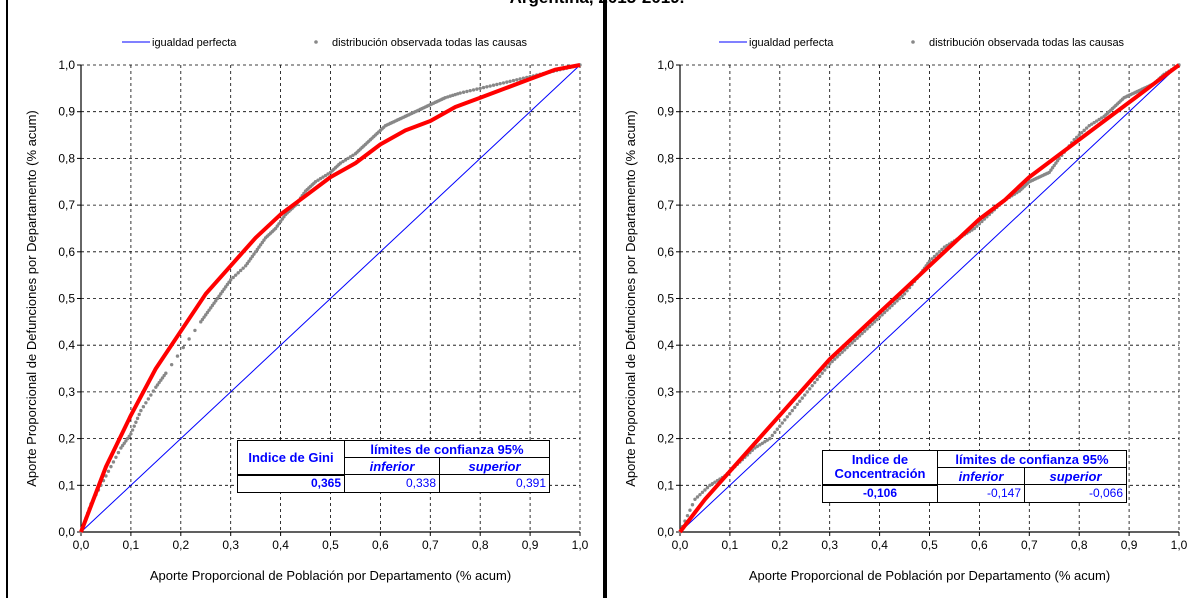 This screenshot has width=1194, height=598. I want to click on lower-label: inferior, so click(392, 466).